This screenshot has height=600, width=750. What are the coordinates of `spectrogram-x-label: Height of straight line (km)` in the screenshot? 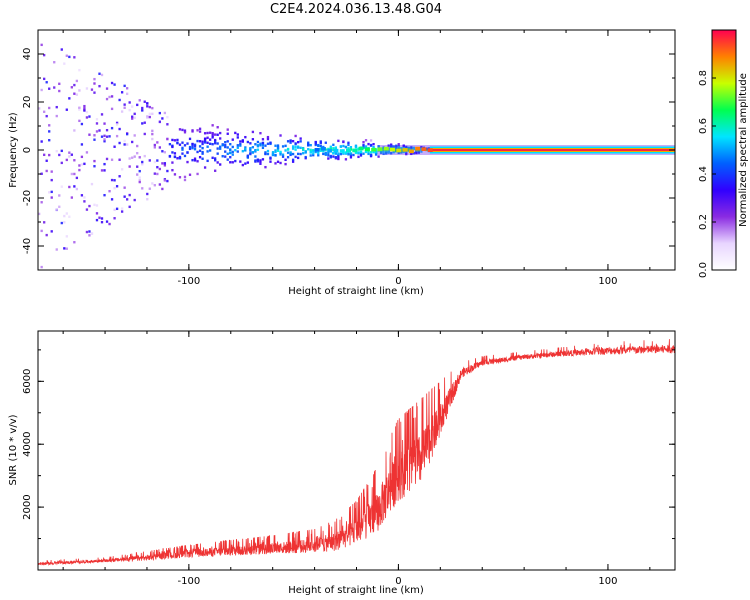 It's located at (356, 291).